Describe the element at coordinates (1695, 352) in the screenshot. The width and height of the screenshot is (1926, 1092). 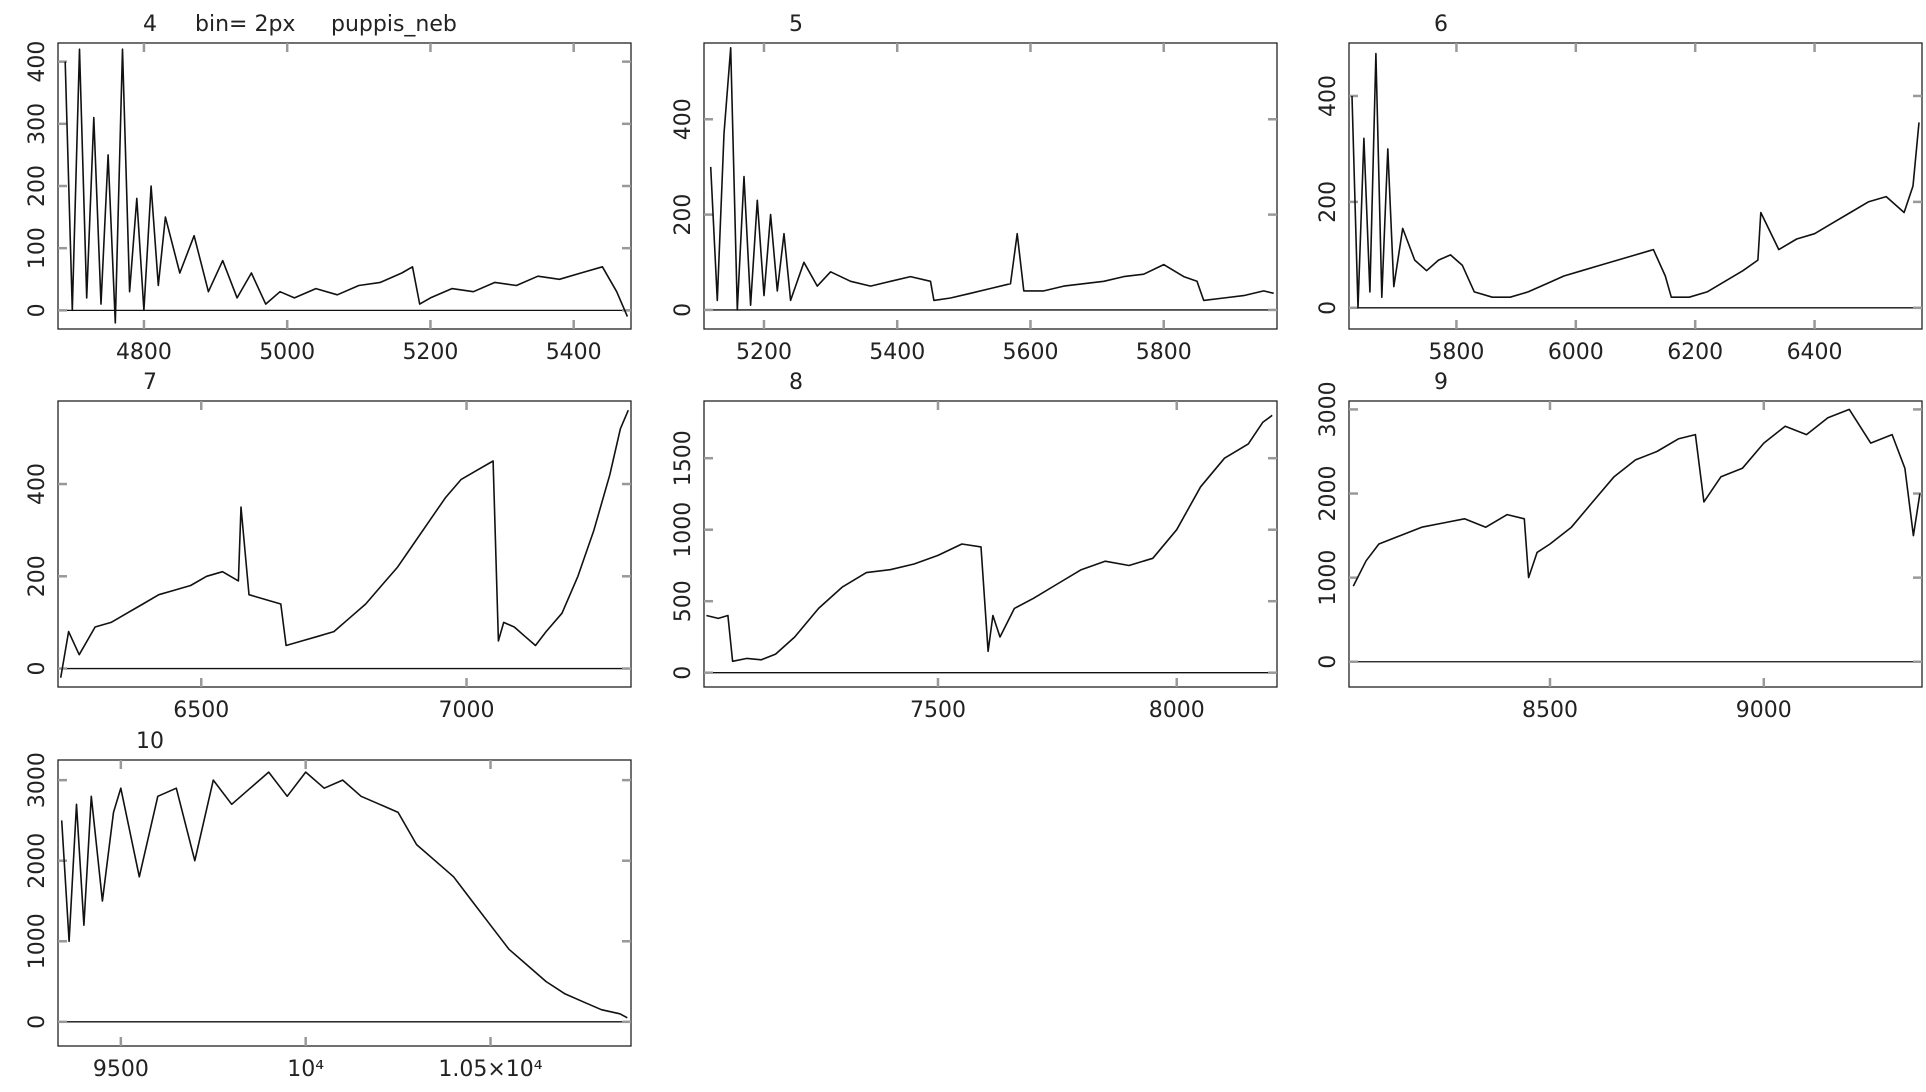
I see `x-tick-label: 6200` at that location.